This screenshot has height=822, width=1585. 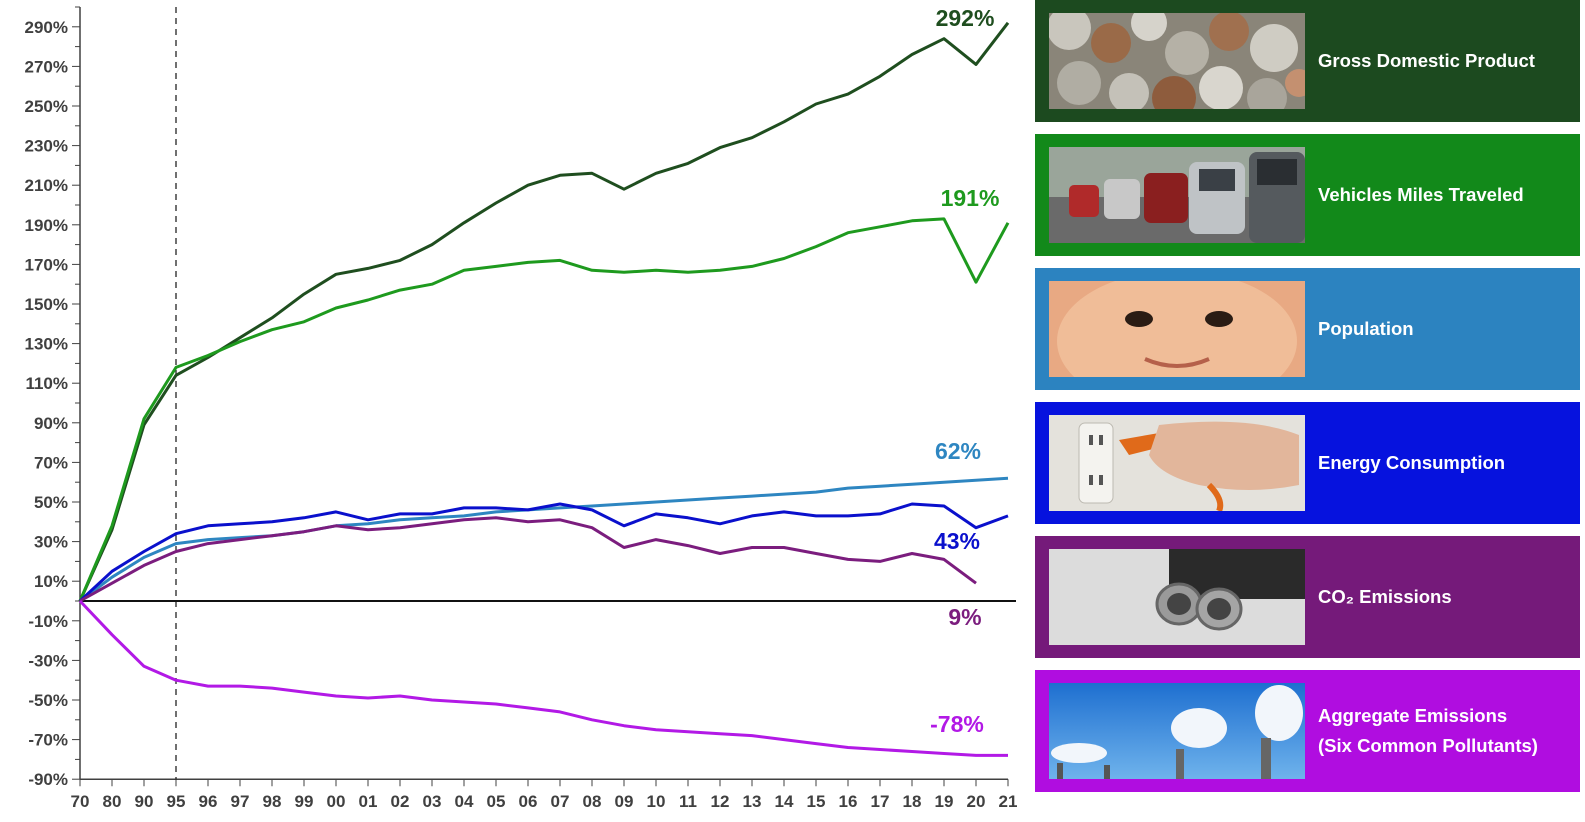 What do you see at coordinates (958, 451) in the screenshot?
I see `end-label-population: 62%` at bounding box center [958, 451].